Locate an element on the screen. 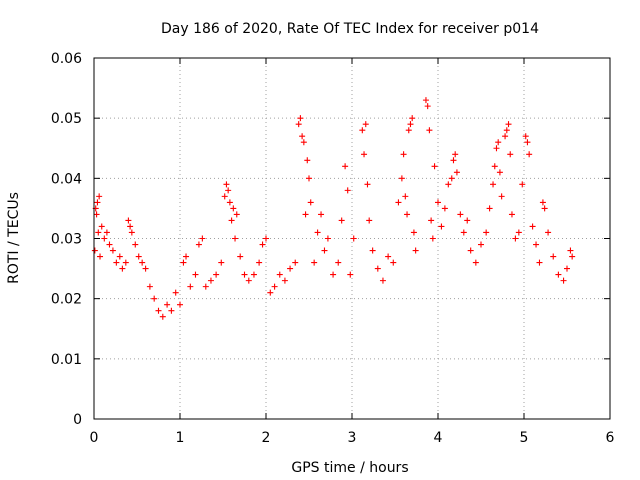 This screenshot has width=640, height=480. y-tick-labels: 0 0.01 0.02 0.03 0.04 0.05 0.06 is located at coordinates (66, 239).